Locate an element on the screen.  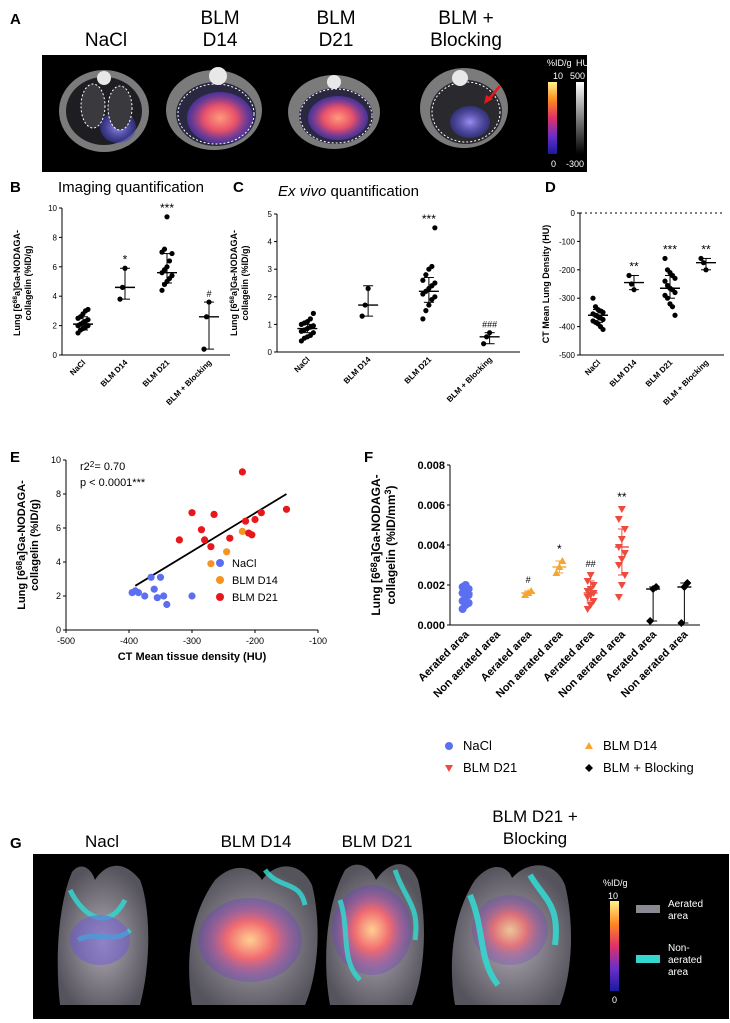
panel-f-letter: F is located at coordinates (368, 457).